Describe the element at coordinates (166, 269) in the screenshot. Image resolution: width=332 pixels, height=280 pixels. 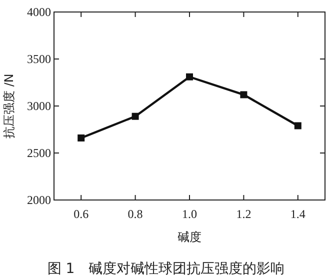
I see `text: 图 1 碱度对碱性球团抗压强度的影响` at that location.